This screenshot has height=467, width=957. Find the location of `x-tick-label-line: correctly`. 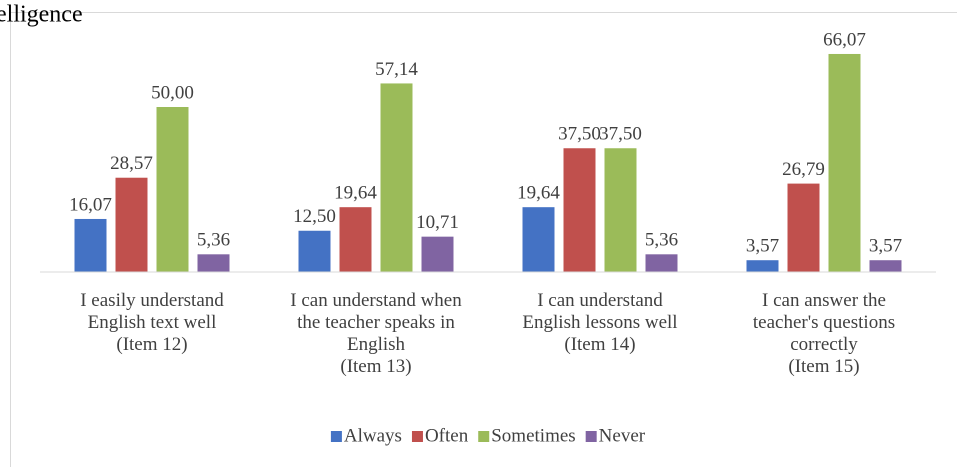

x-tick-label-line: correctly is located at coordinates (824, 344).